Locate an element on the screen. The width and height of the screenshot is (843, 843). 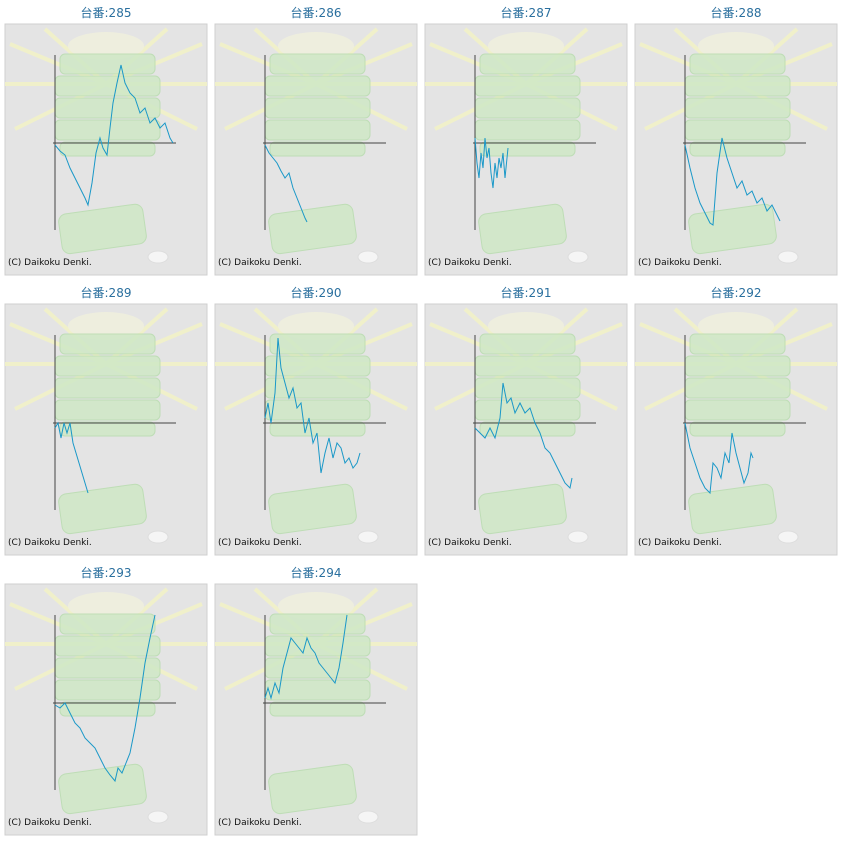
chart-title: 台番:290 is located at coordinates (316, 292).